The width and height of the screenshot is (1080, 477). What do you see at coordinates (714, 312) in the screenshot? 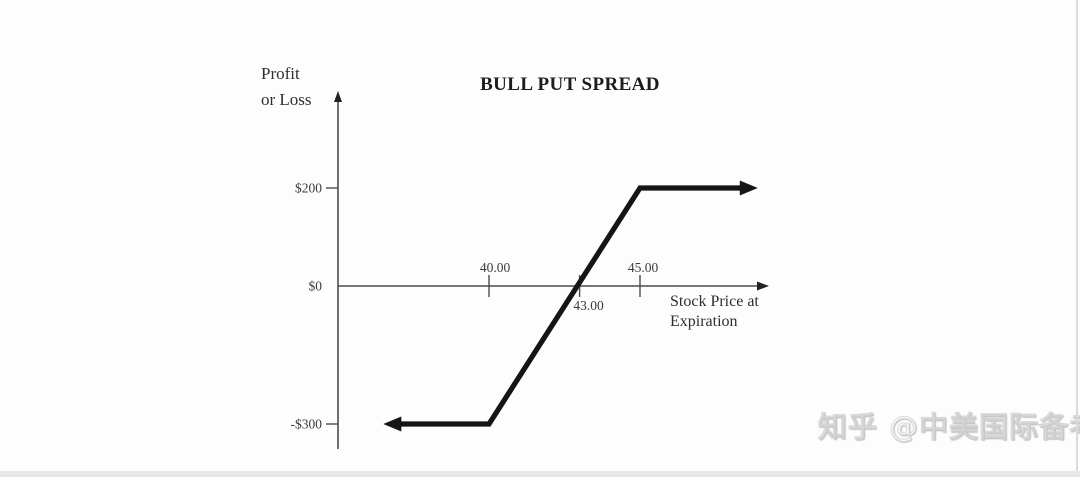
I see `x-axis-title: Stock Price at Expiration` at bounding box center [714, 312].